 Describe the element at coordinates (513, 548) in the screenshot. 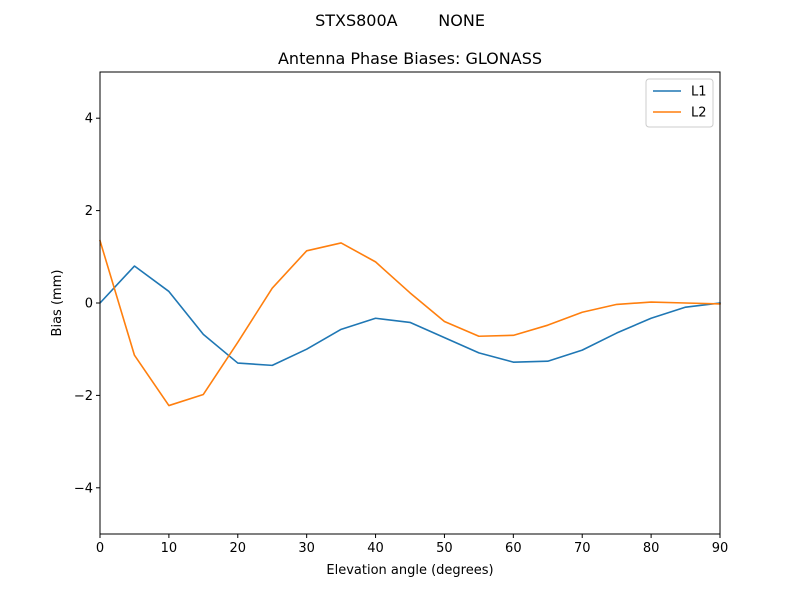

I see `x-tick-label: 60` at that location.